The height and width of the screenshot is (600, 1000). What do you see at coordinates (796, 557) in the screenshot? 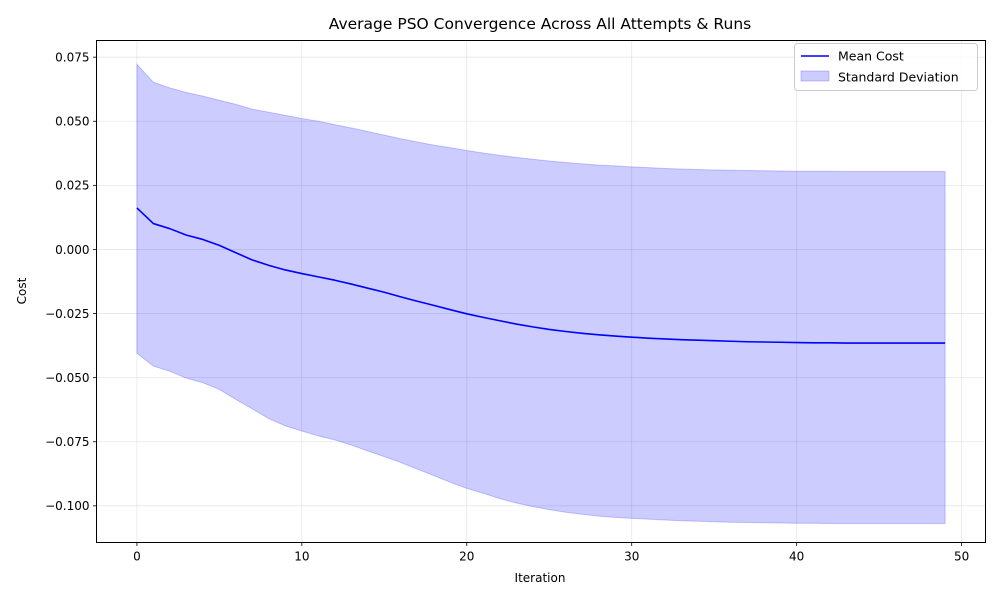
I see `x-tick-label: 40` at bounding box center [796, 557].